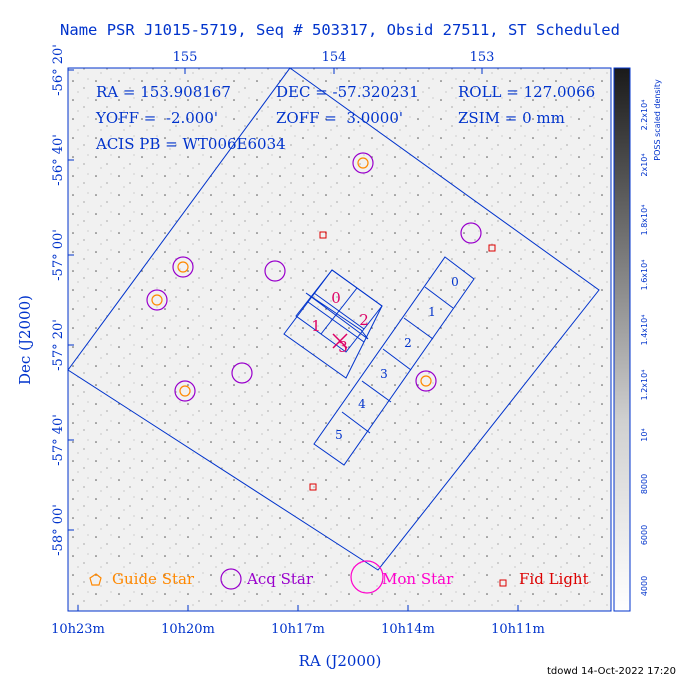 The image size is (680, 680). Describe the element at coordinates (408, 629) in the screenshot. I see `bottom-tick-label: 10h14m` at that location.